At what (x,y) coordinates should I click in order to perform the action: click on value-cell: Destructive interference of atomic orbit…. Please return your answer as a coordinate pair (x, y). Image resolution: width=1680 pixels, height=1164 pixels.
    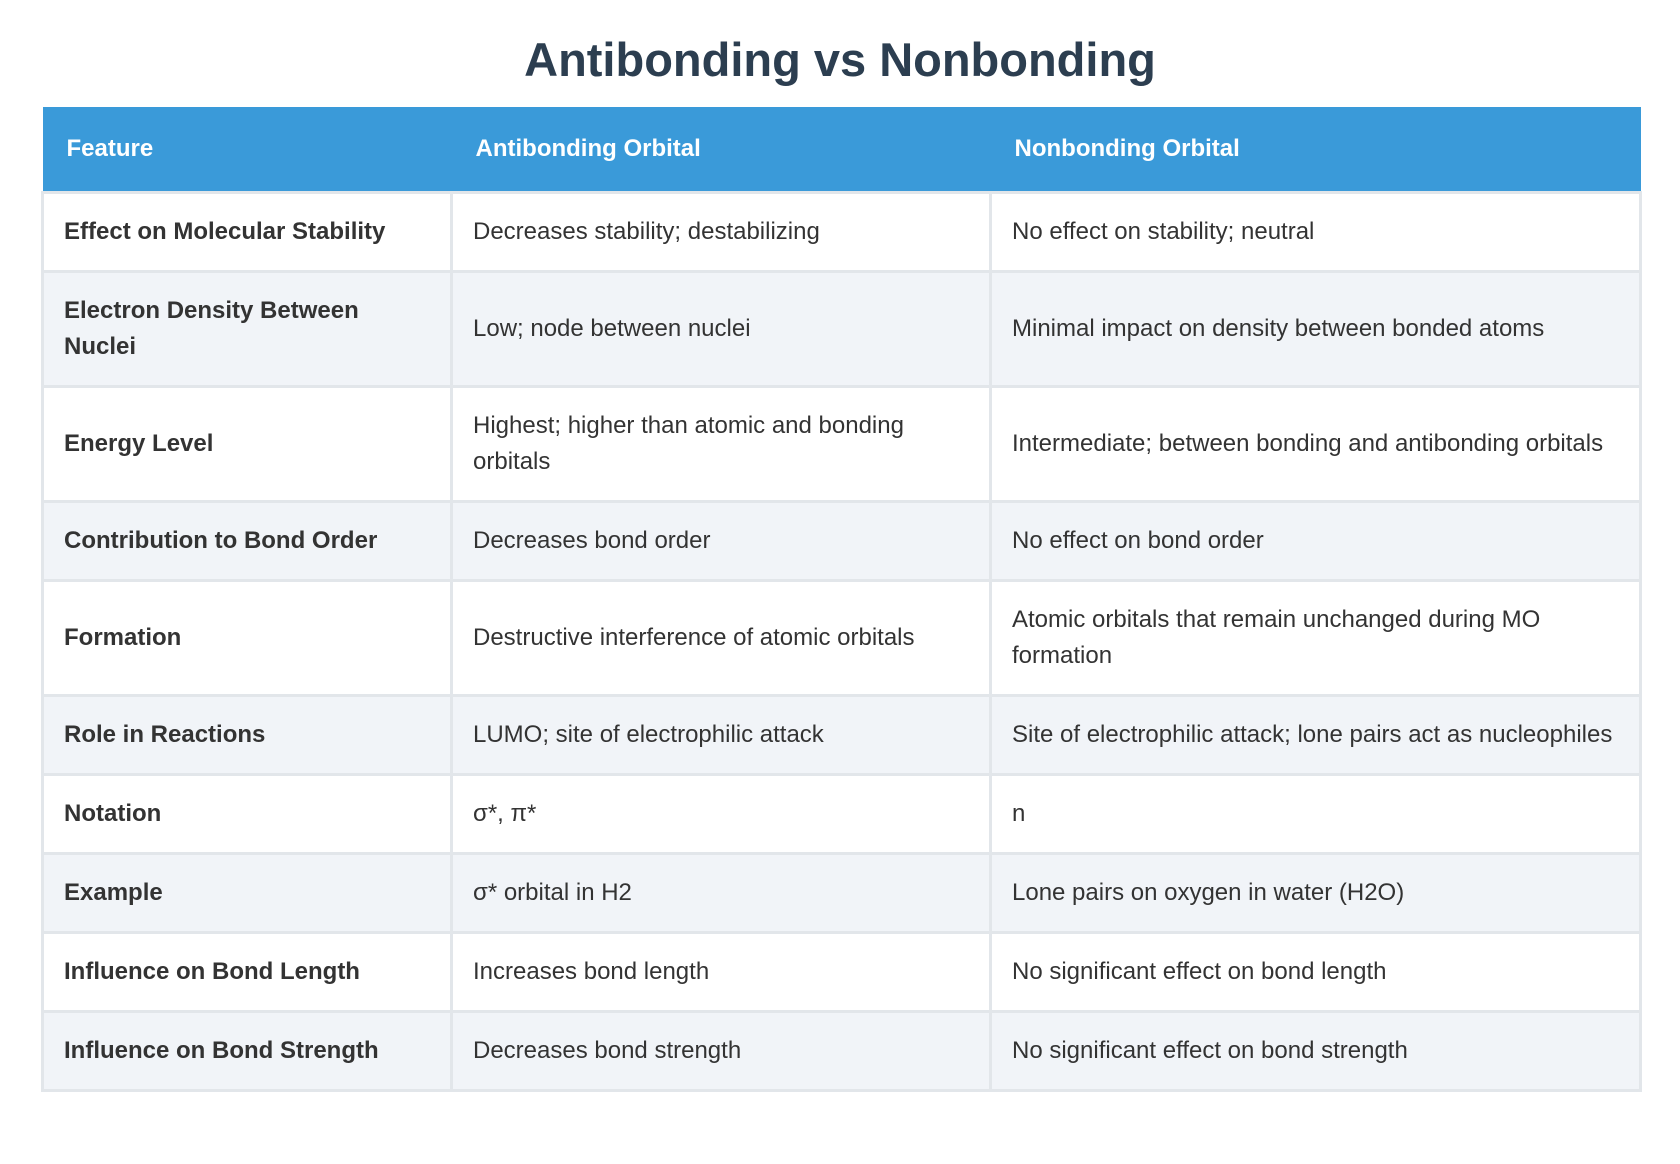
    Looking at the image, I should click on (721, 638).